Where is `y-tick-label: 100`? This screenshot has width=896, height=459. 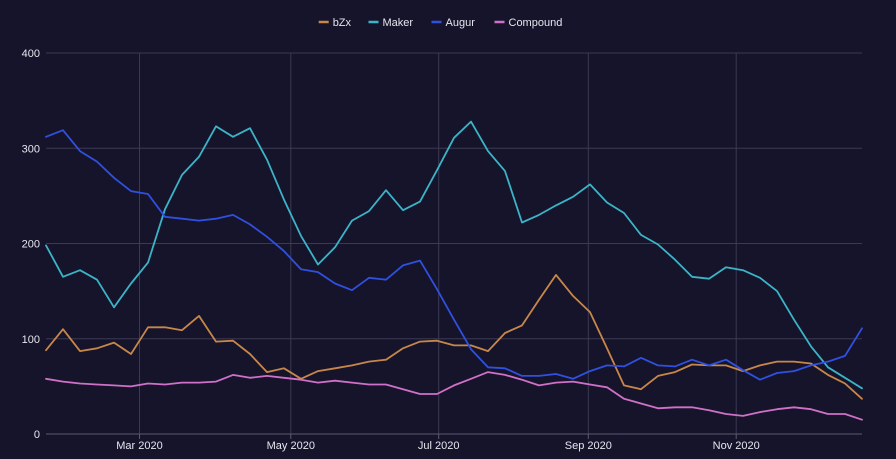 y-tick-label: 100 is located at coordinates (31, 340).